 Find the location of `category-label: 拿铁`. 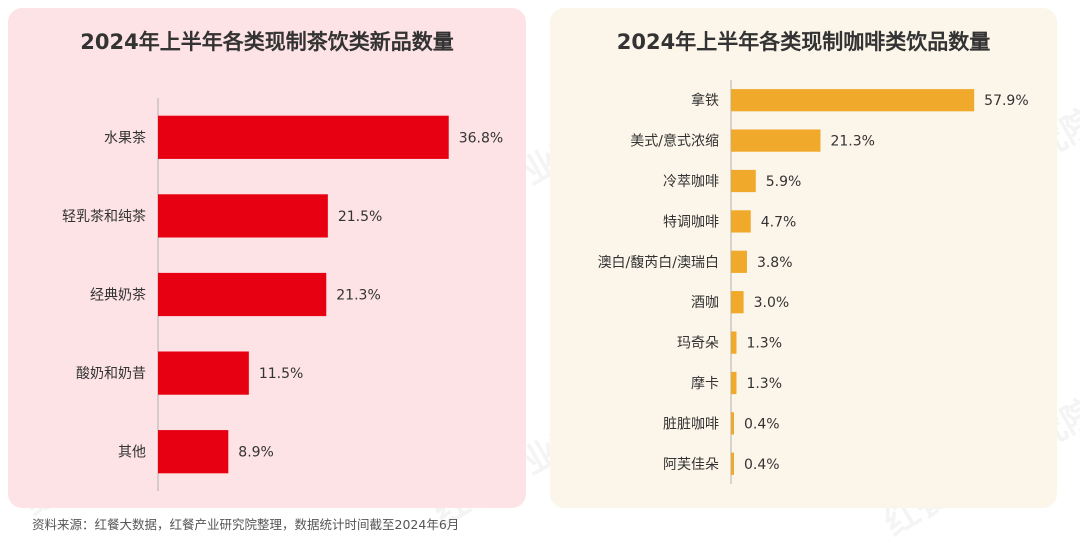

category-label: 拿铁 is located at coordinates (705, 100).